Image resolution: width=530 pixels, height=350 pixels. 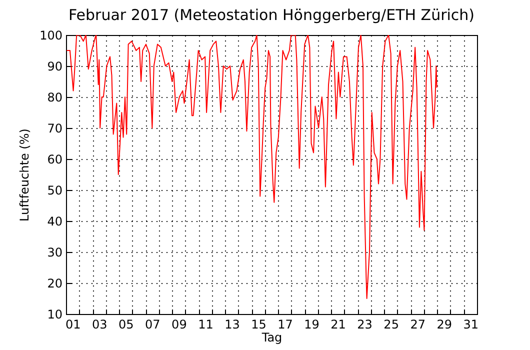 I want to click on x-tick-label: 27, so click(x=418, y=325).